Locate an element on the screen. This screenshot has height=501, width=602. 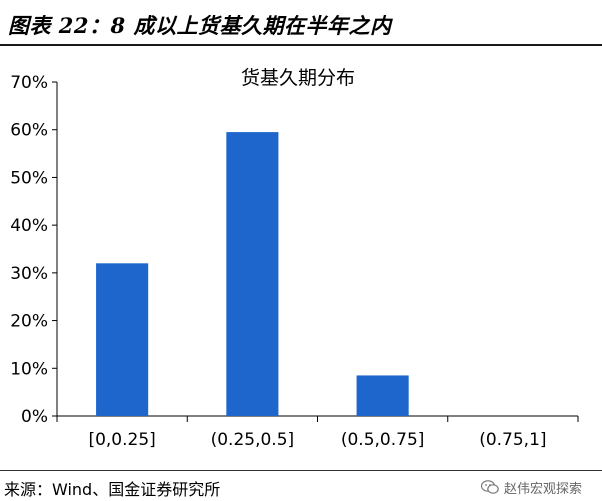
y-tick-label: 30% is located at coordinates (29, 274).